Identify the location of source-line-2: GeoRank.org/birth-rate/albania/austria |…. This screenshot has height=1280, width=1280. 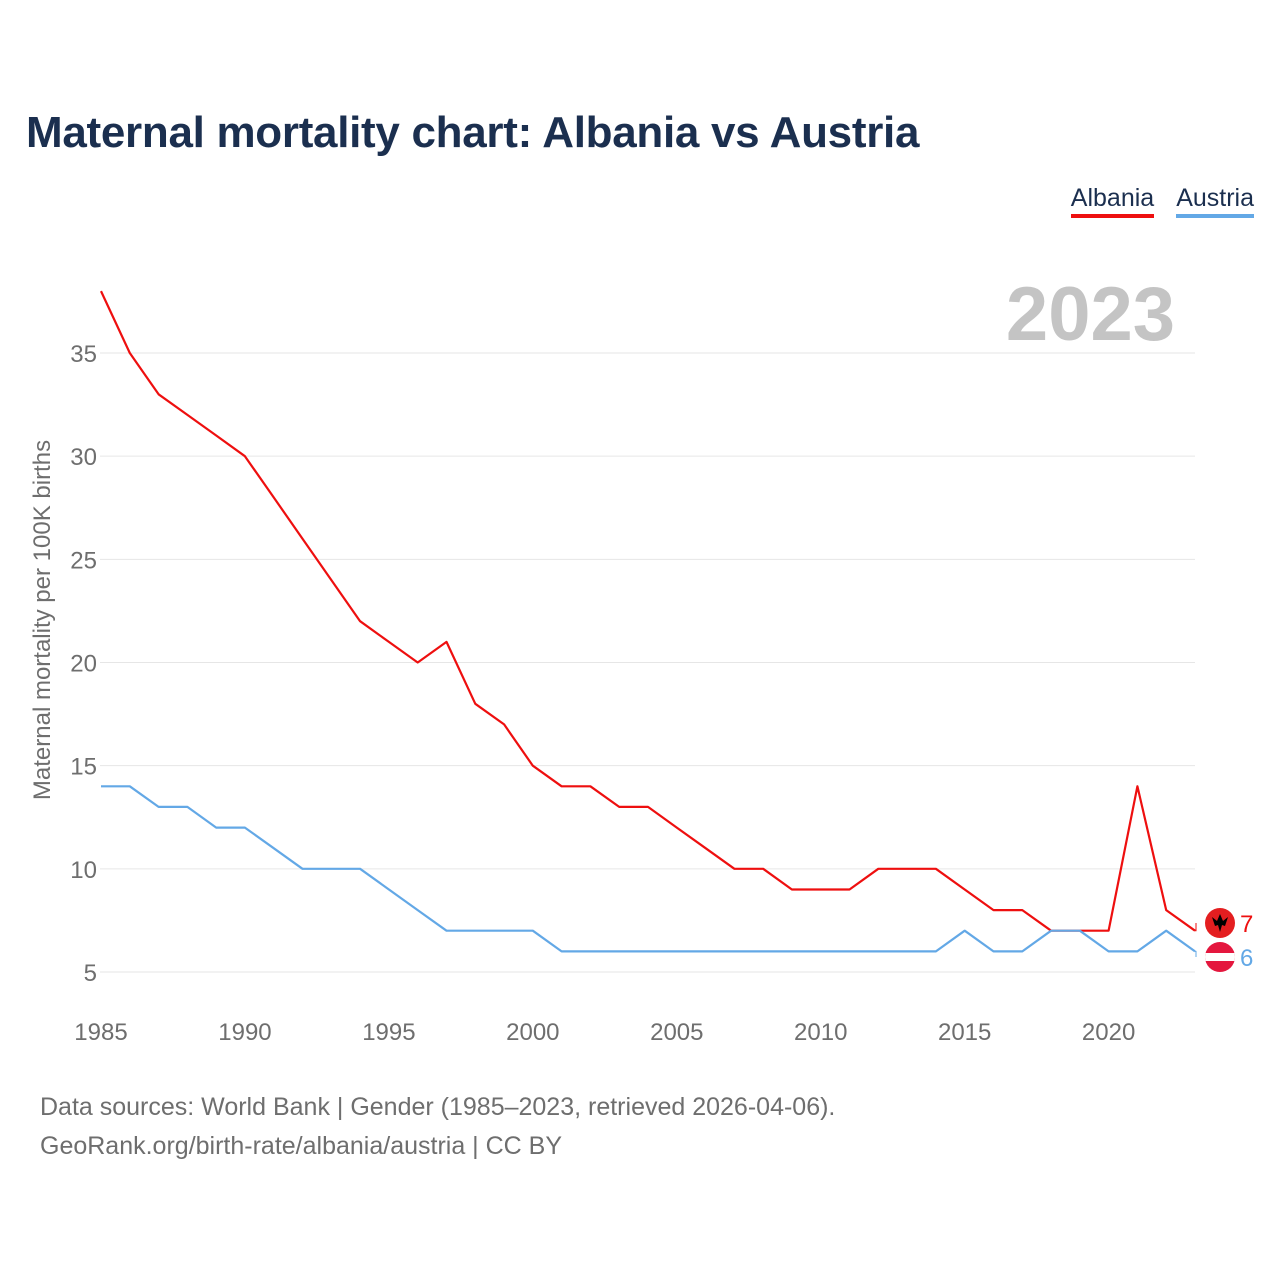
(301, 1146).